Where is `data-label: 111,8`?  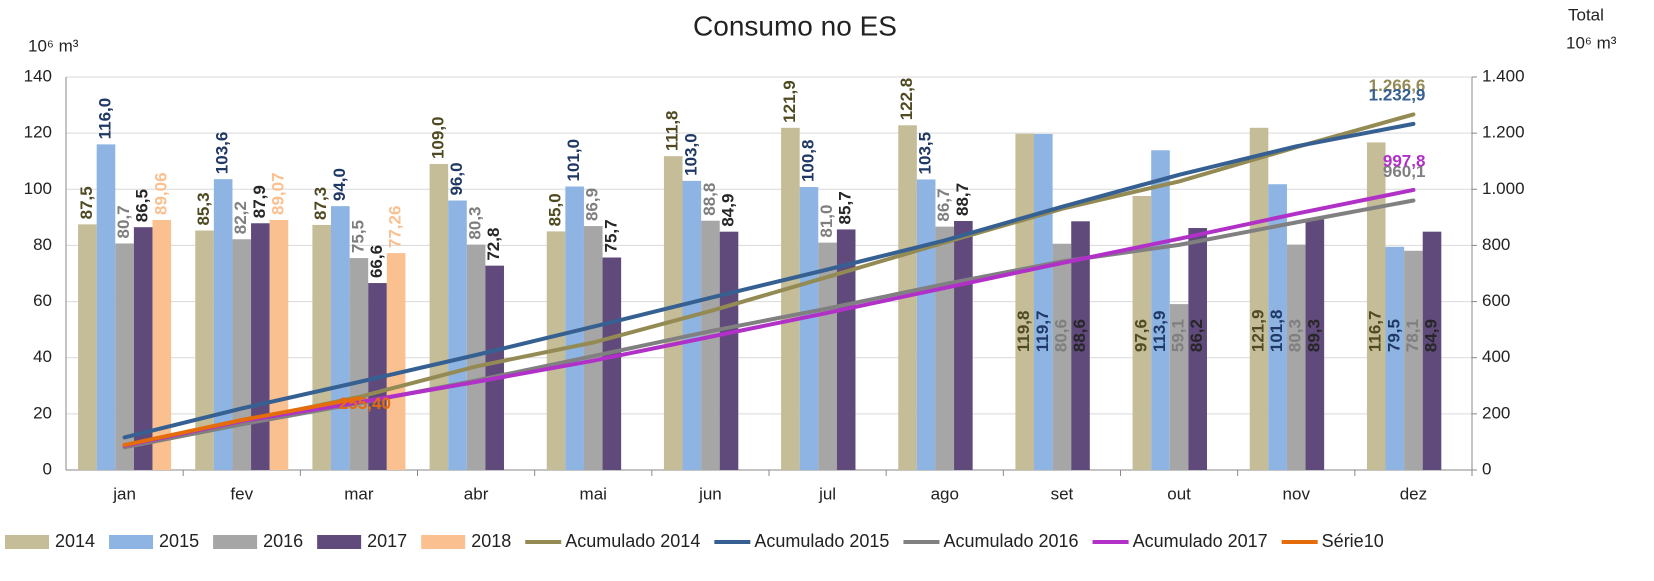 data-label: 111,8 is located at coordinates (672, 130).